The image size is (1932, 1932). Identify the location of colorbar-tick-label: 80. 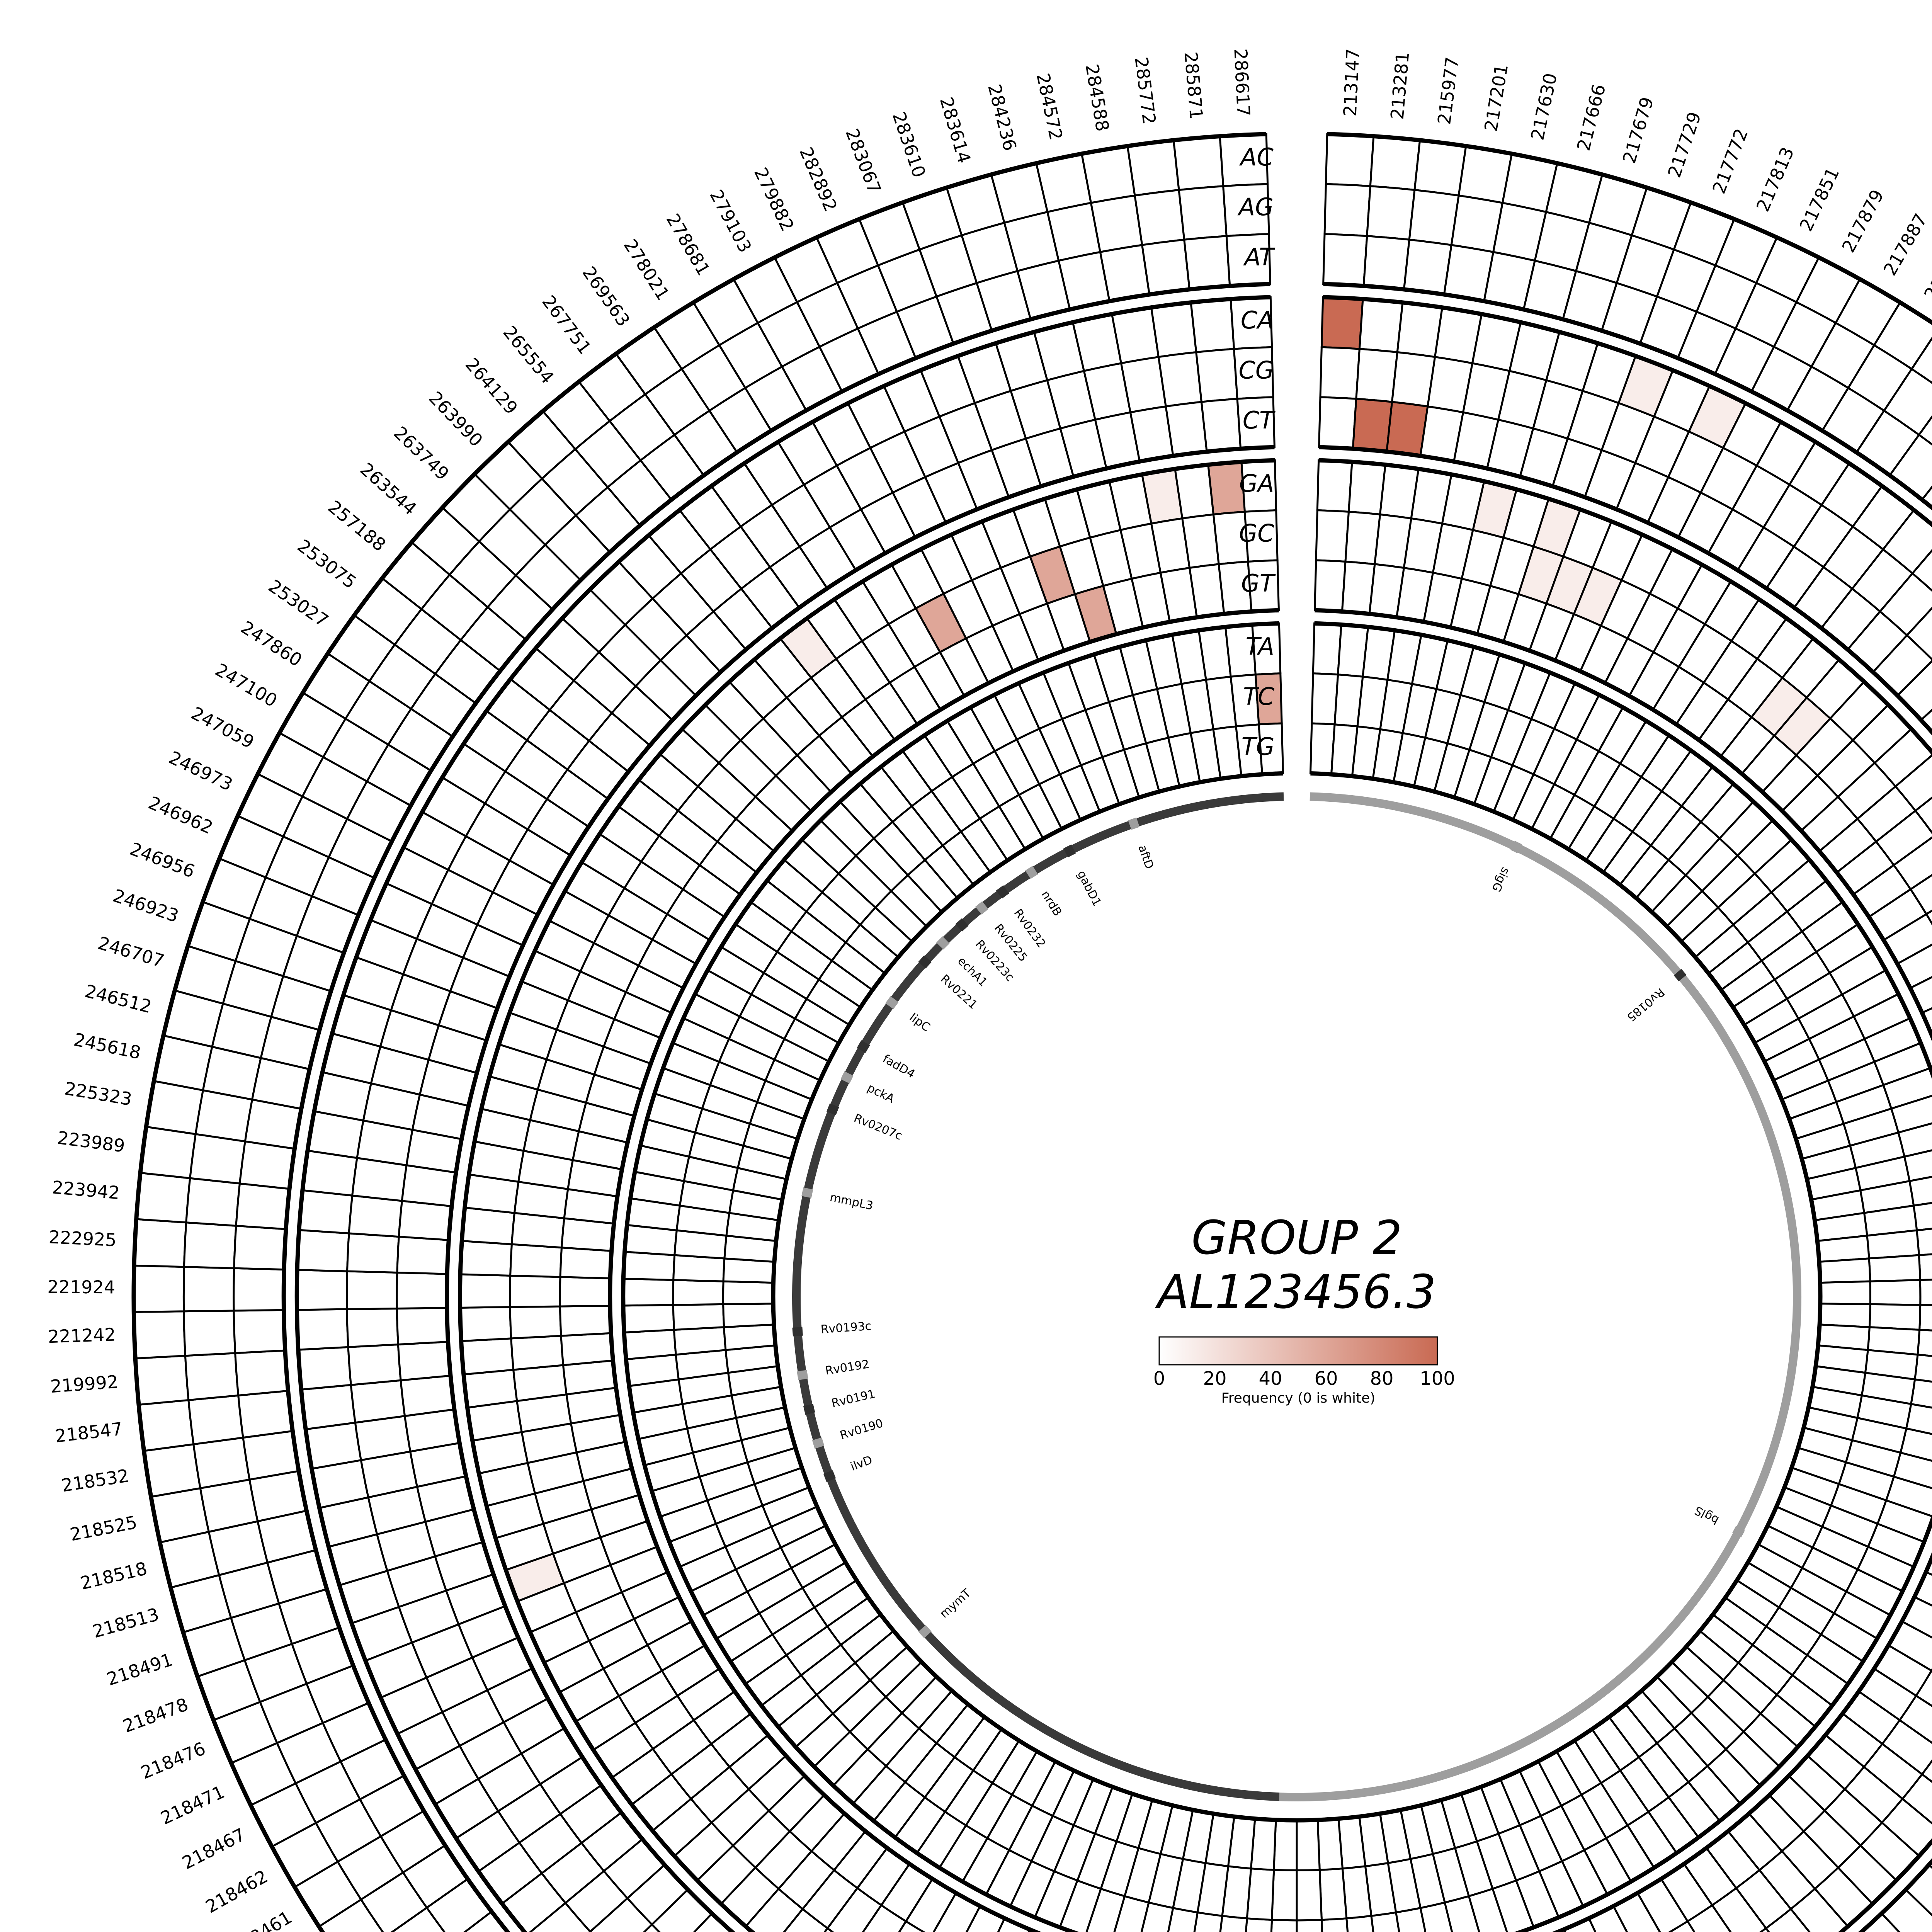
(1382, 1378).